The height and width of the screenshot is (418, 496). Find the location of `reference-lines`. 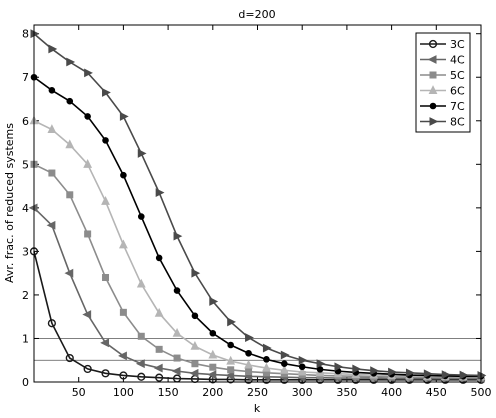

reference-lines is located at coordinates (257, 349).